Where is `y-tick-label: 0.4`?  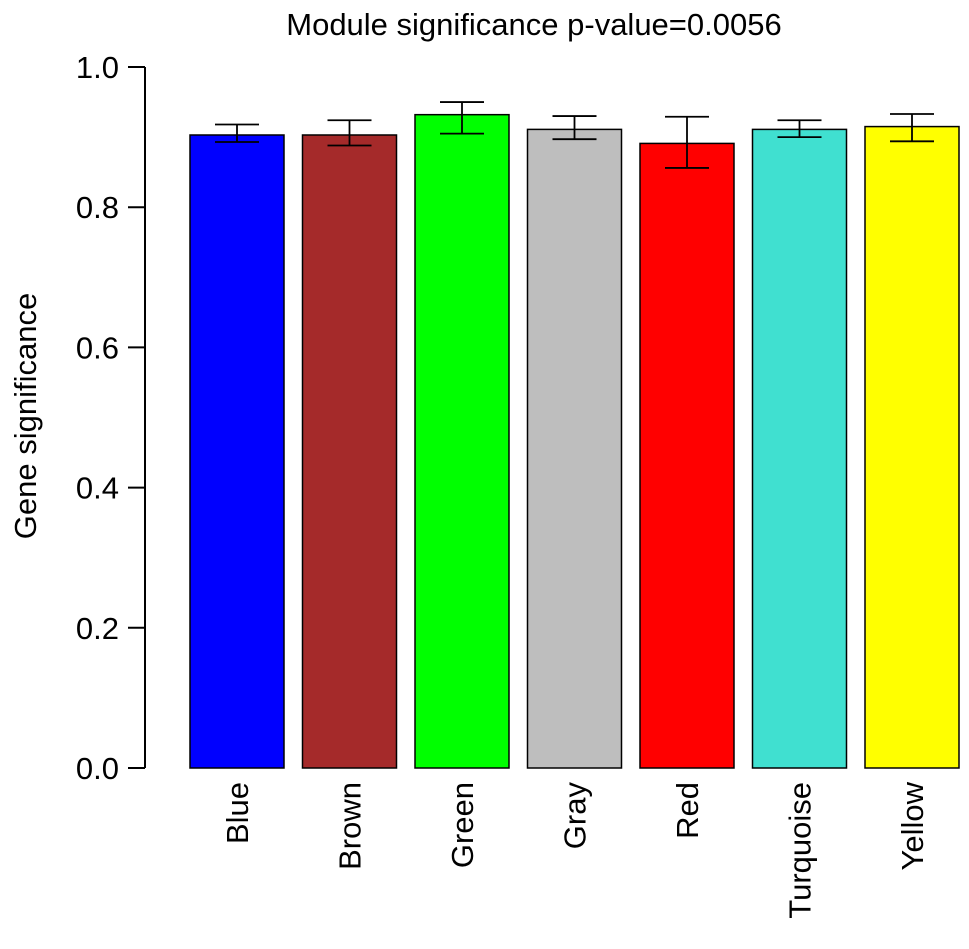
y-tick-label: 0.4 is located at coordinates (97, 488).